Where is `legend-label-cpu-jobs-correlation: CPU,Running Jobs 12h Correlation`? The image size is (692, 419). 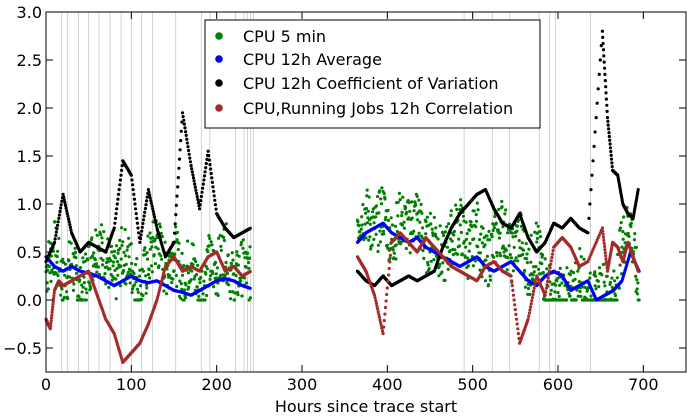
legend-label-cpu-jobs-correlation: CPU,Running Jobs 12h Correlation is located at coordinates (378, 108).